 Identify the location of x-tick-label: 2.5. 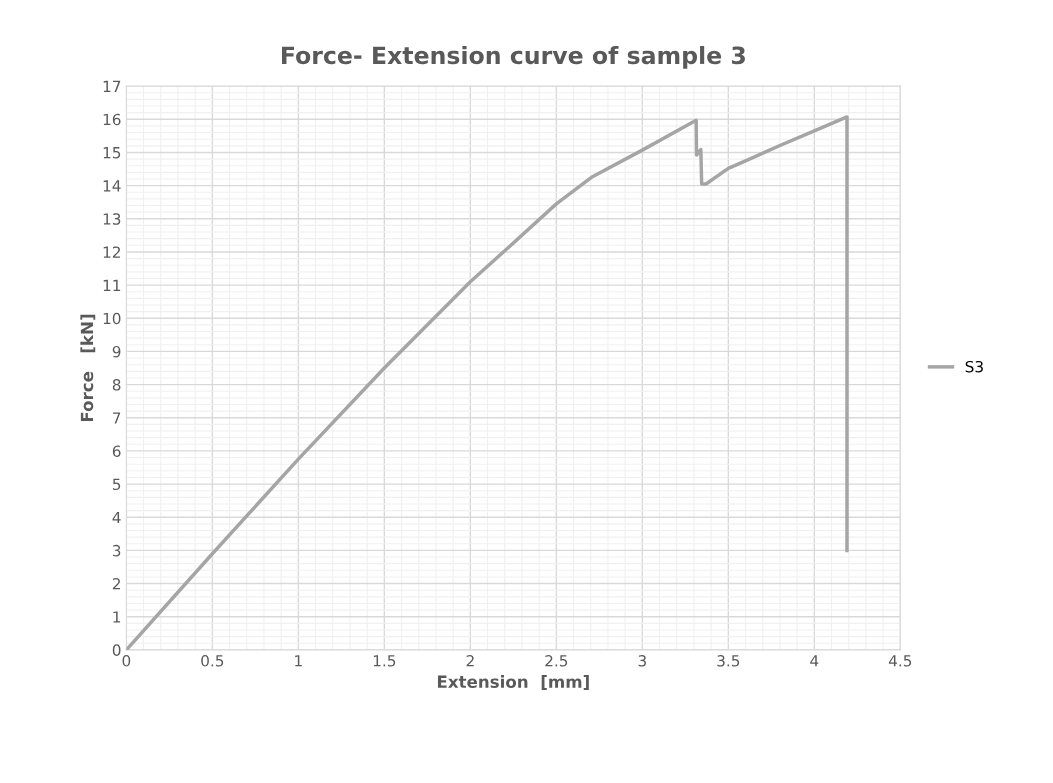
(556, 661).